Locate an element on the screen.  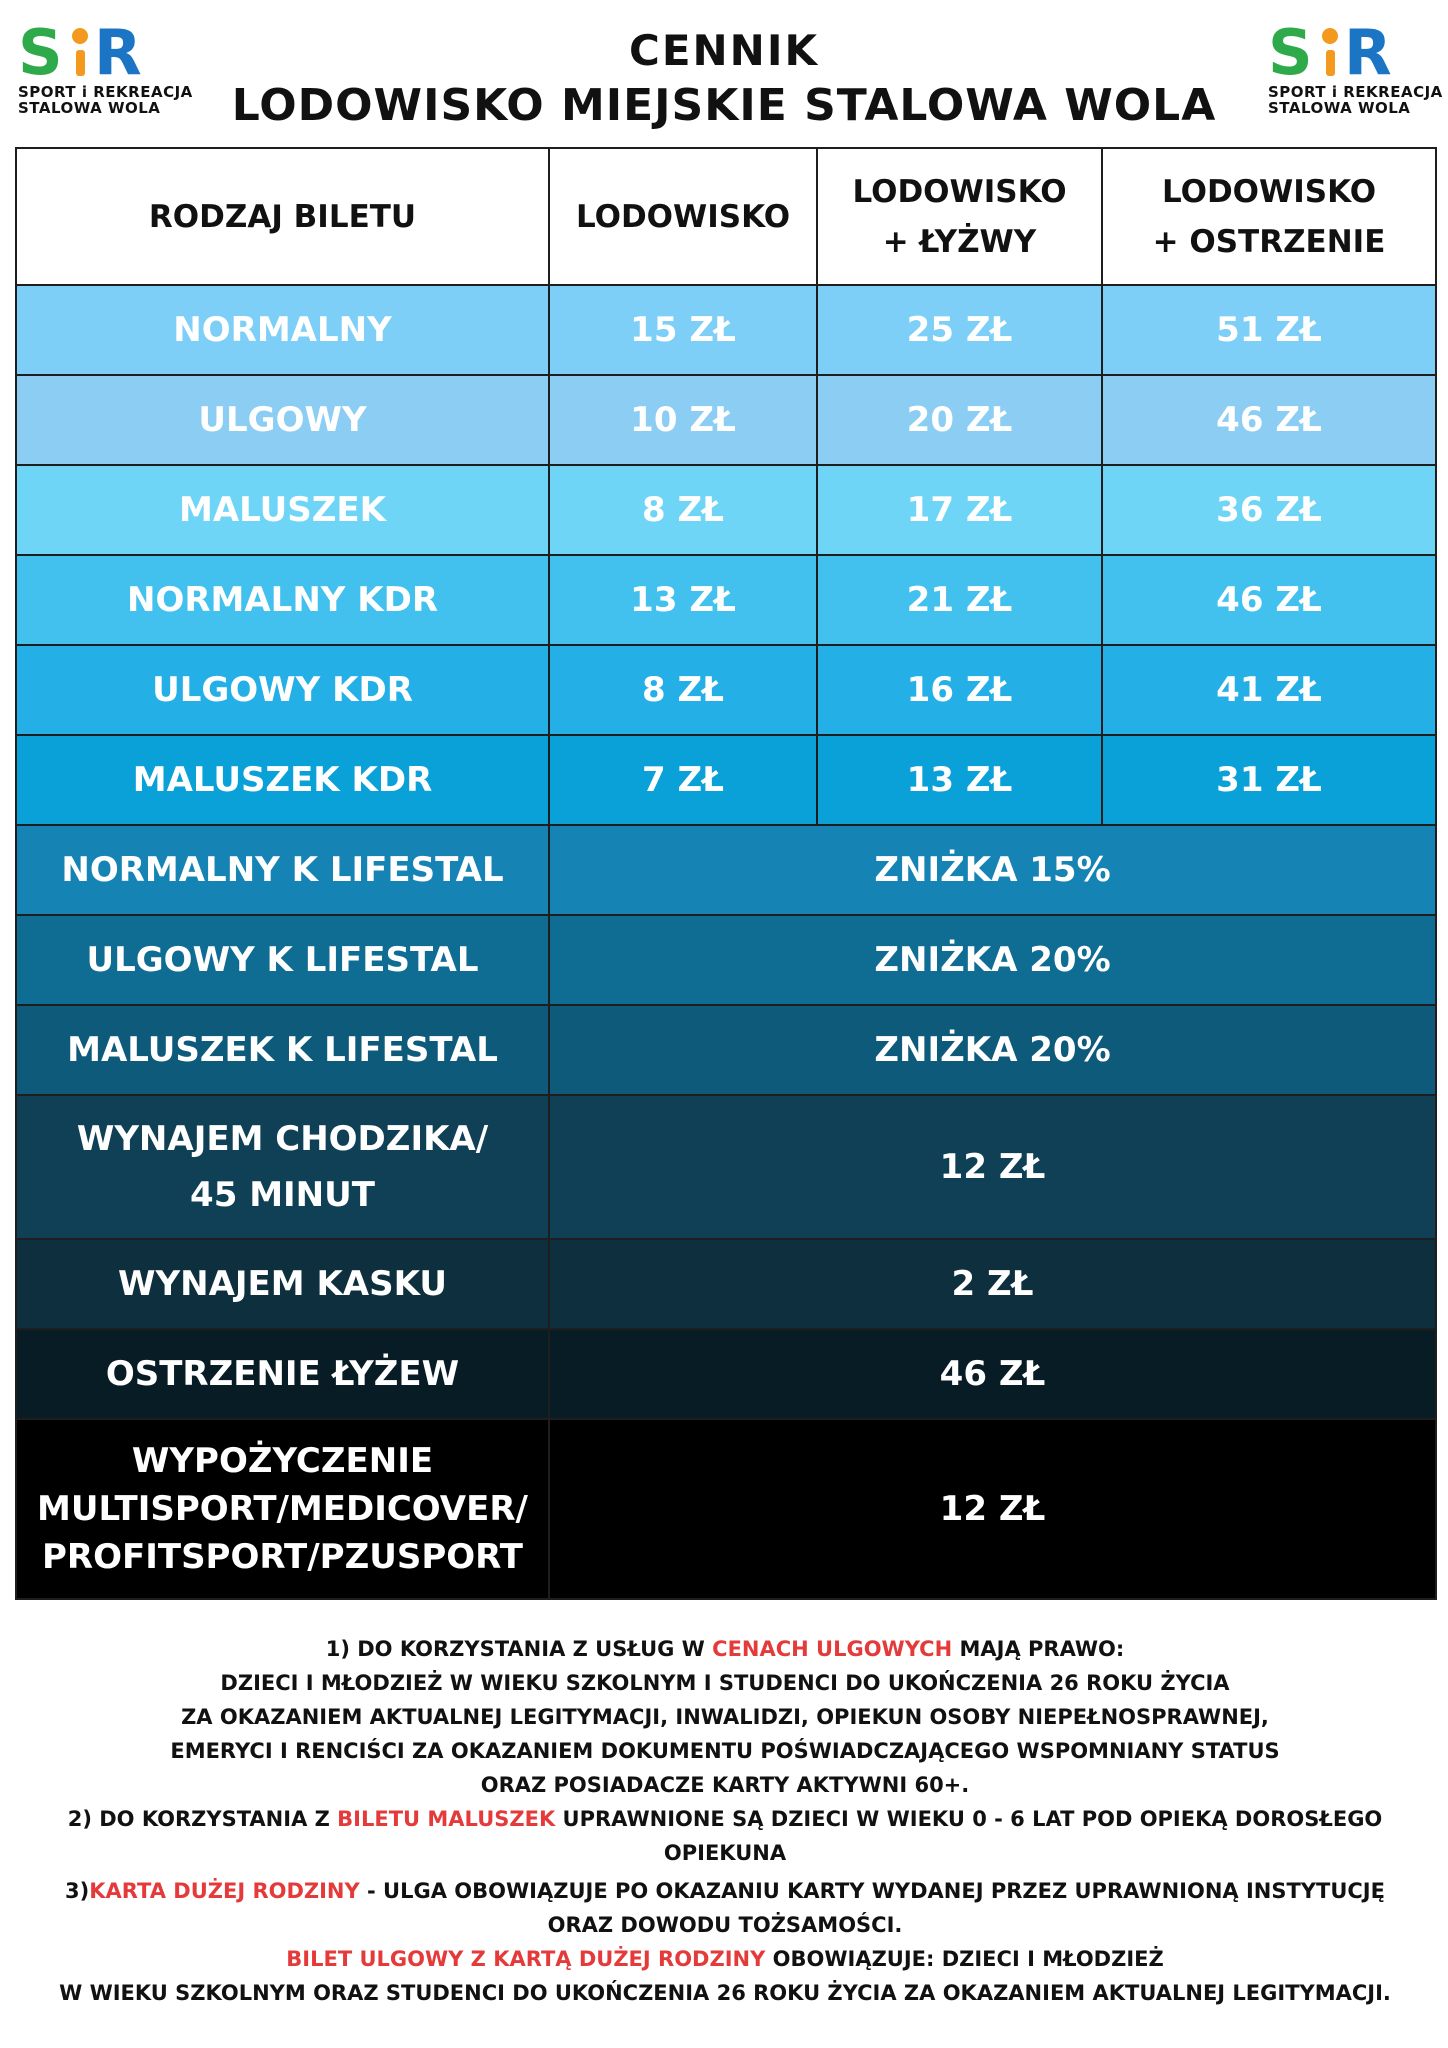
table-row: WYNAJEM KASKU 2 ZŁ is located at coordinates (726, 1284).